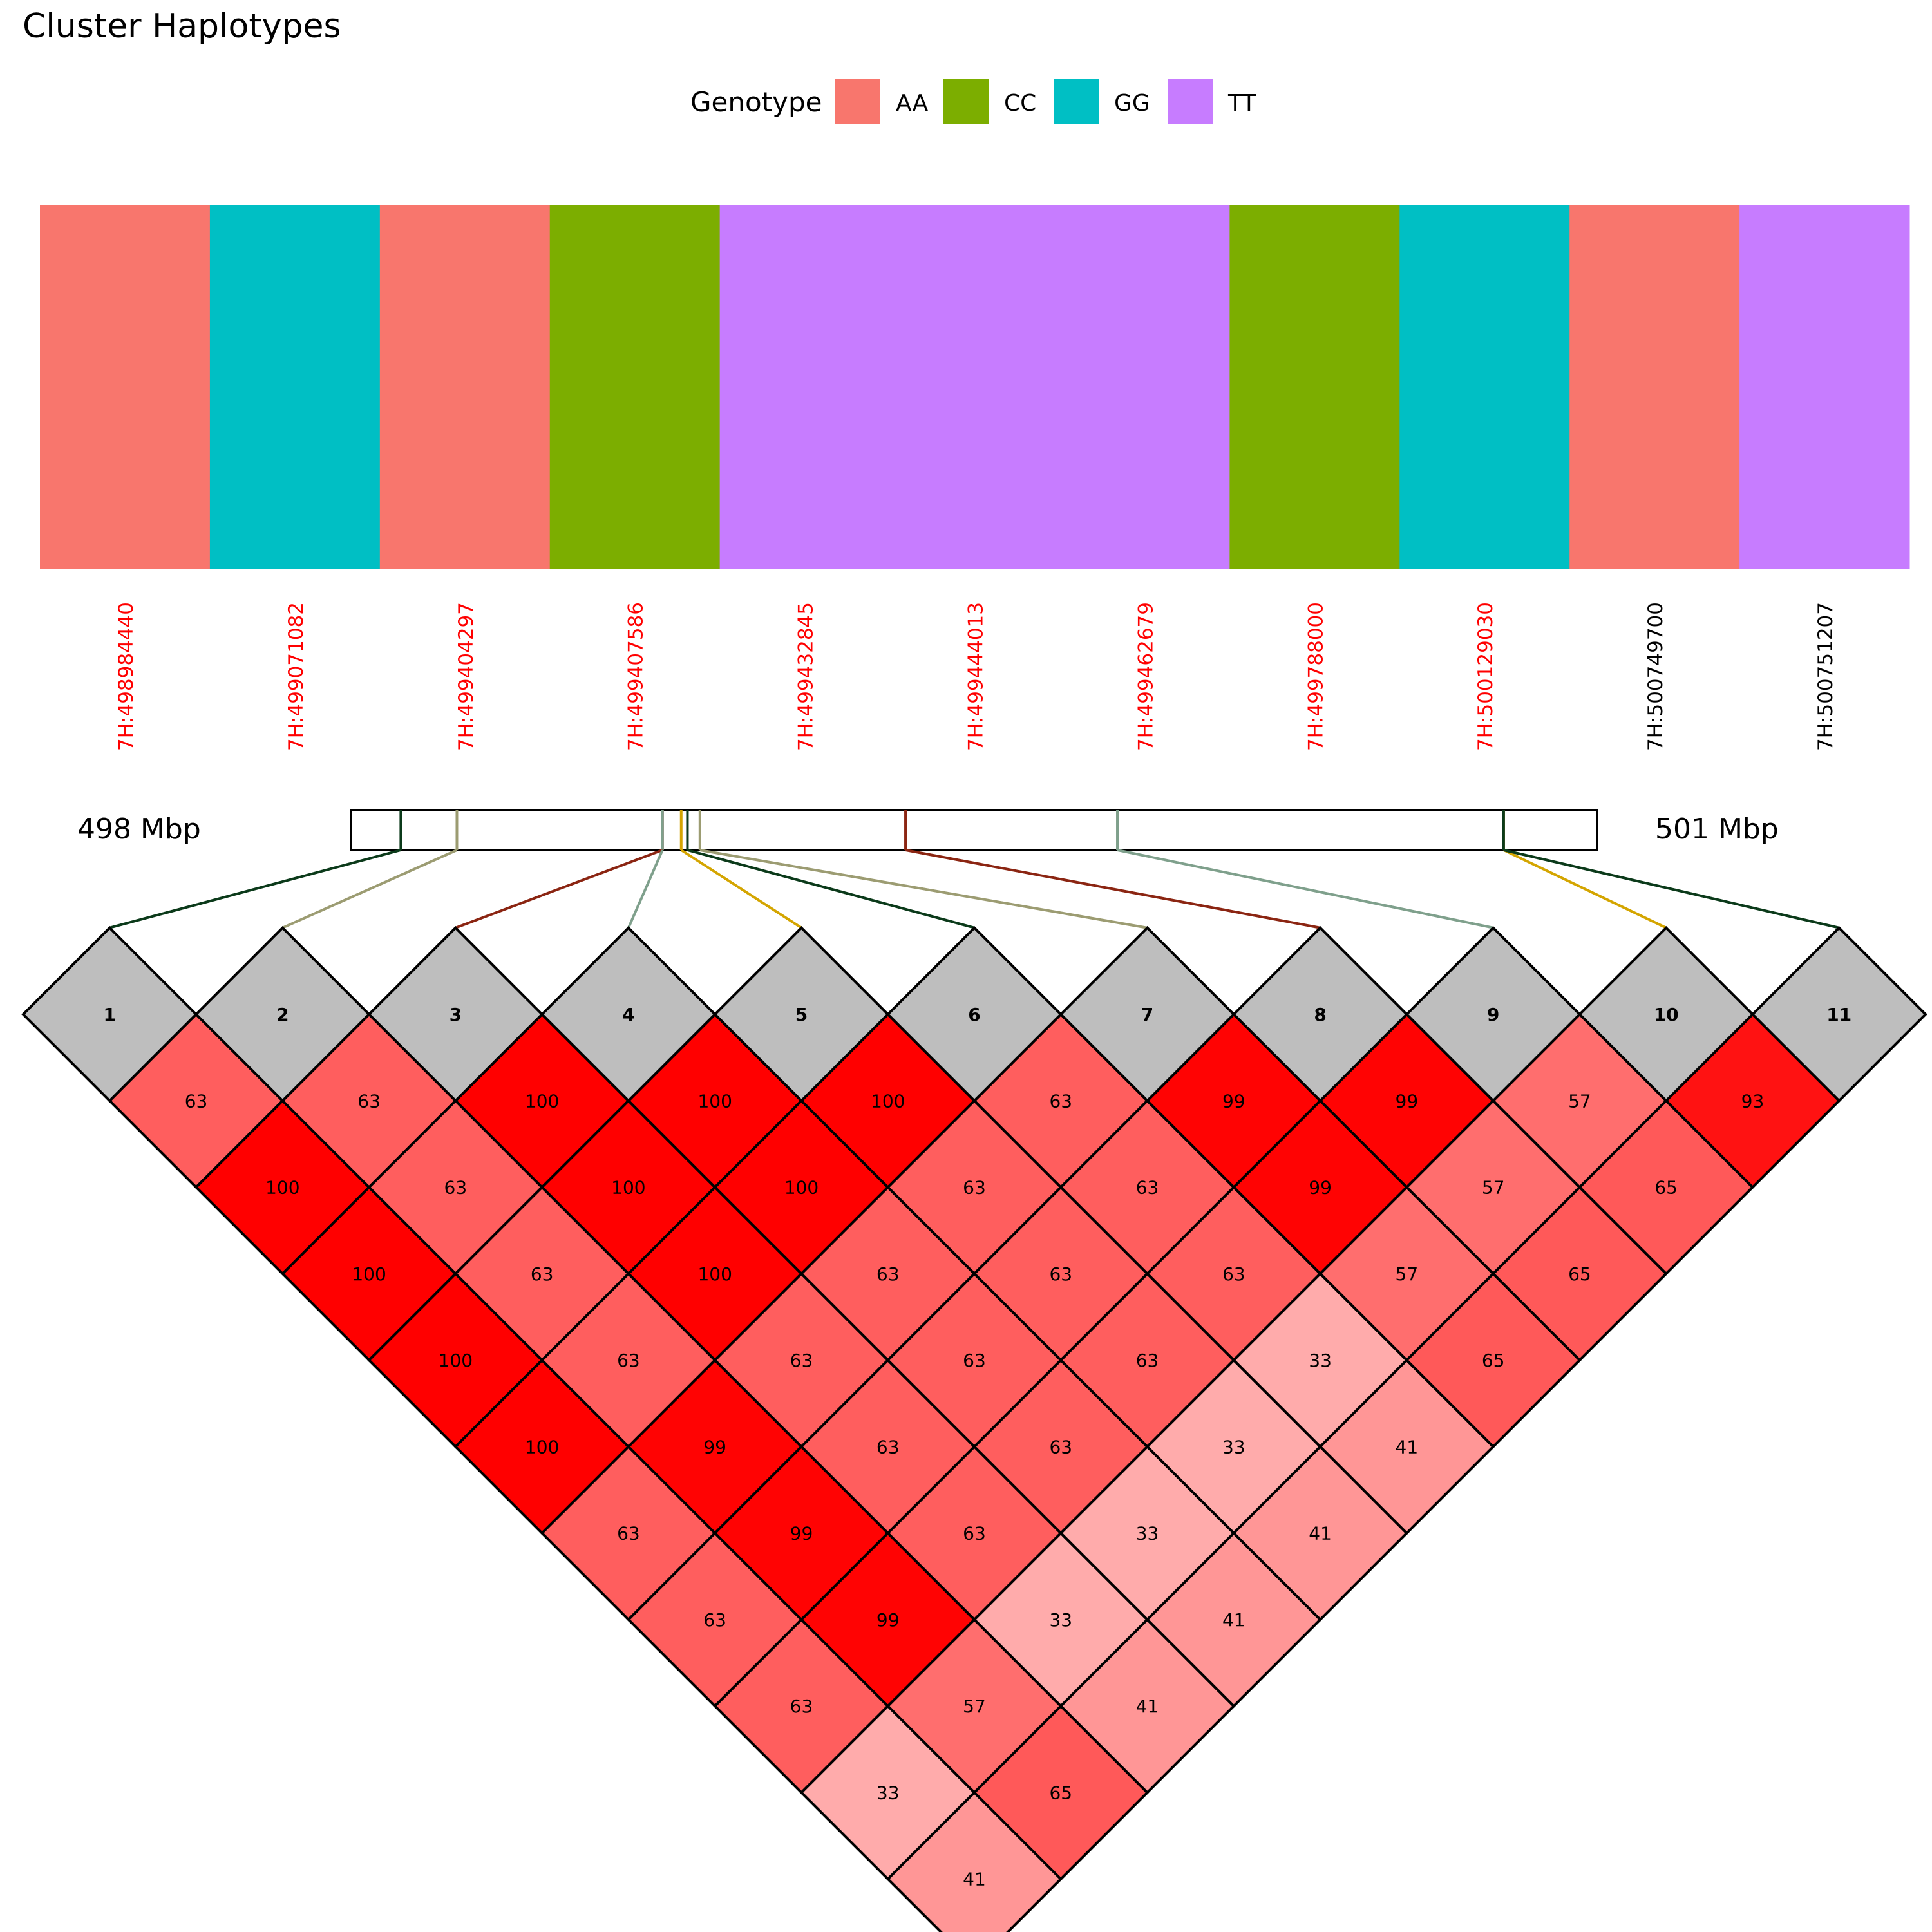 The width and height of the screenshot is (1932, 1932). I want to click on ld-cell-value: 93, so click(1753, 1101).